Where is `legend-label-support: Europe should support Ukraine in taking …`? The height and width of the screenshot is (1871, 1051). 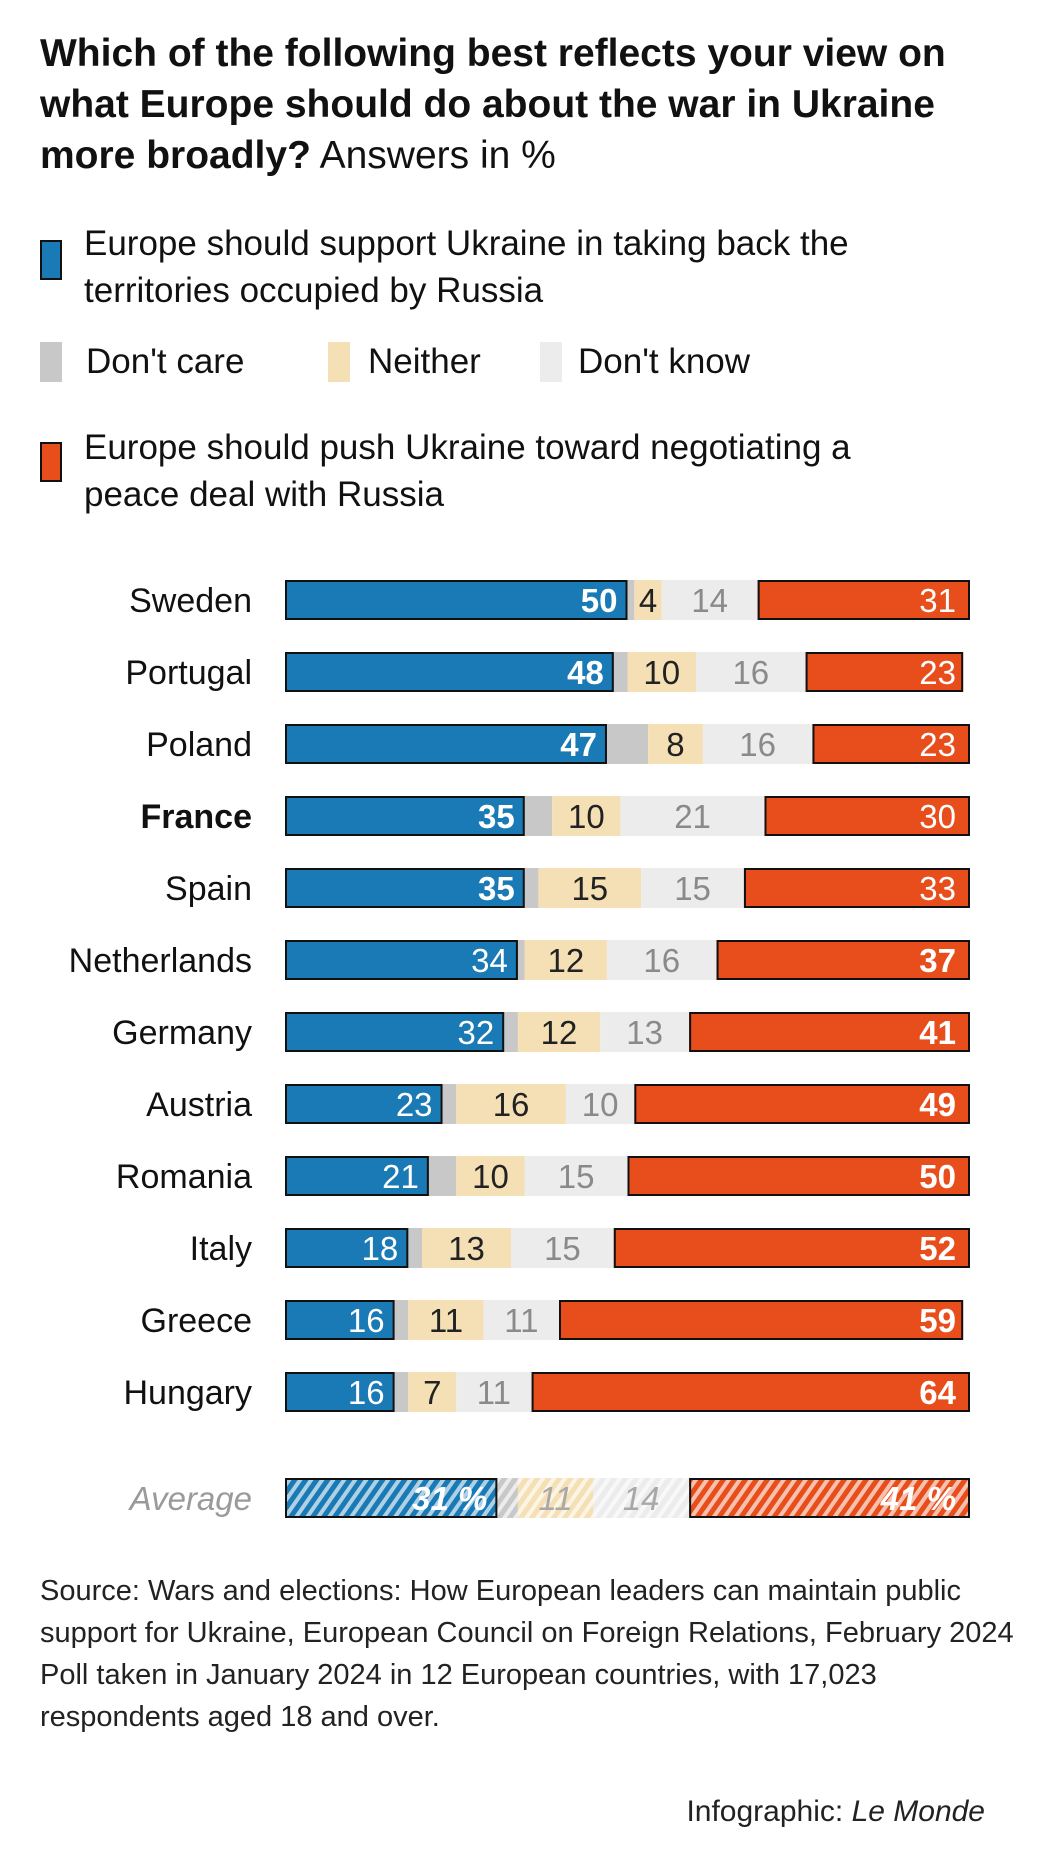 legend-label-support: Europe should support Ukraine in taking … is located at coordinates (466, 267).